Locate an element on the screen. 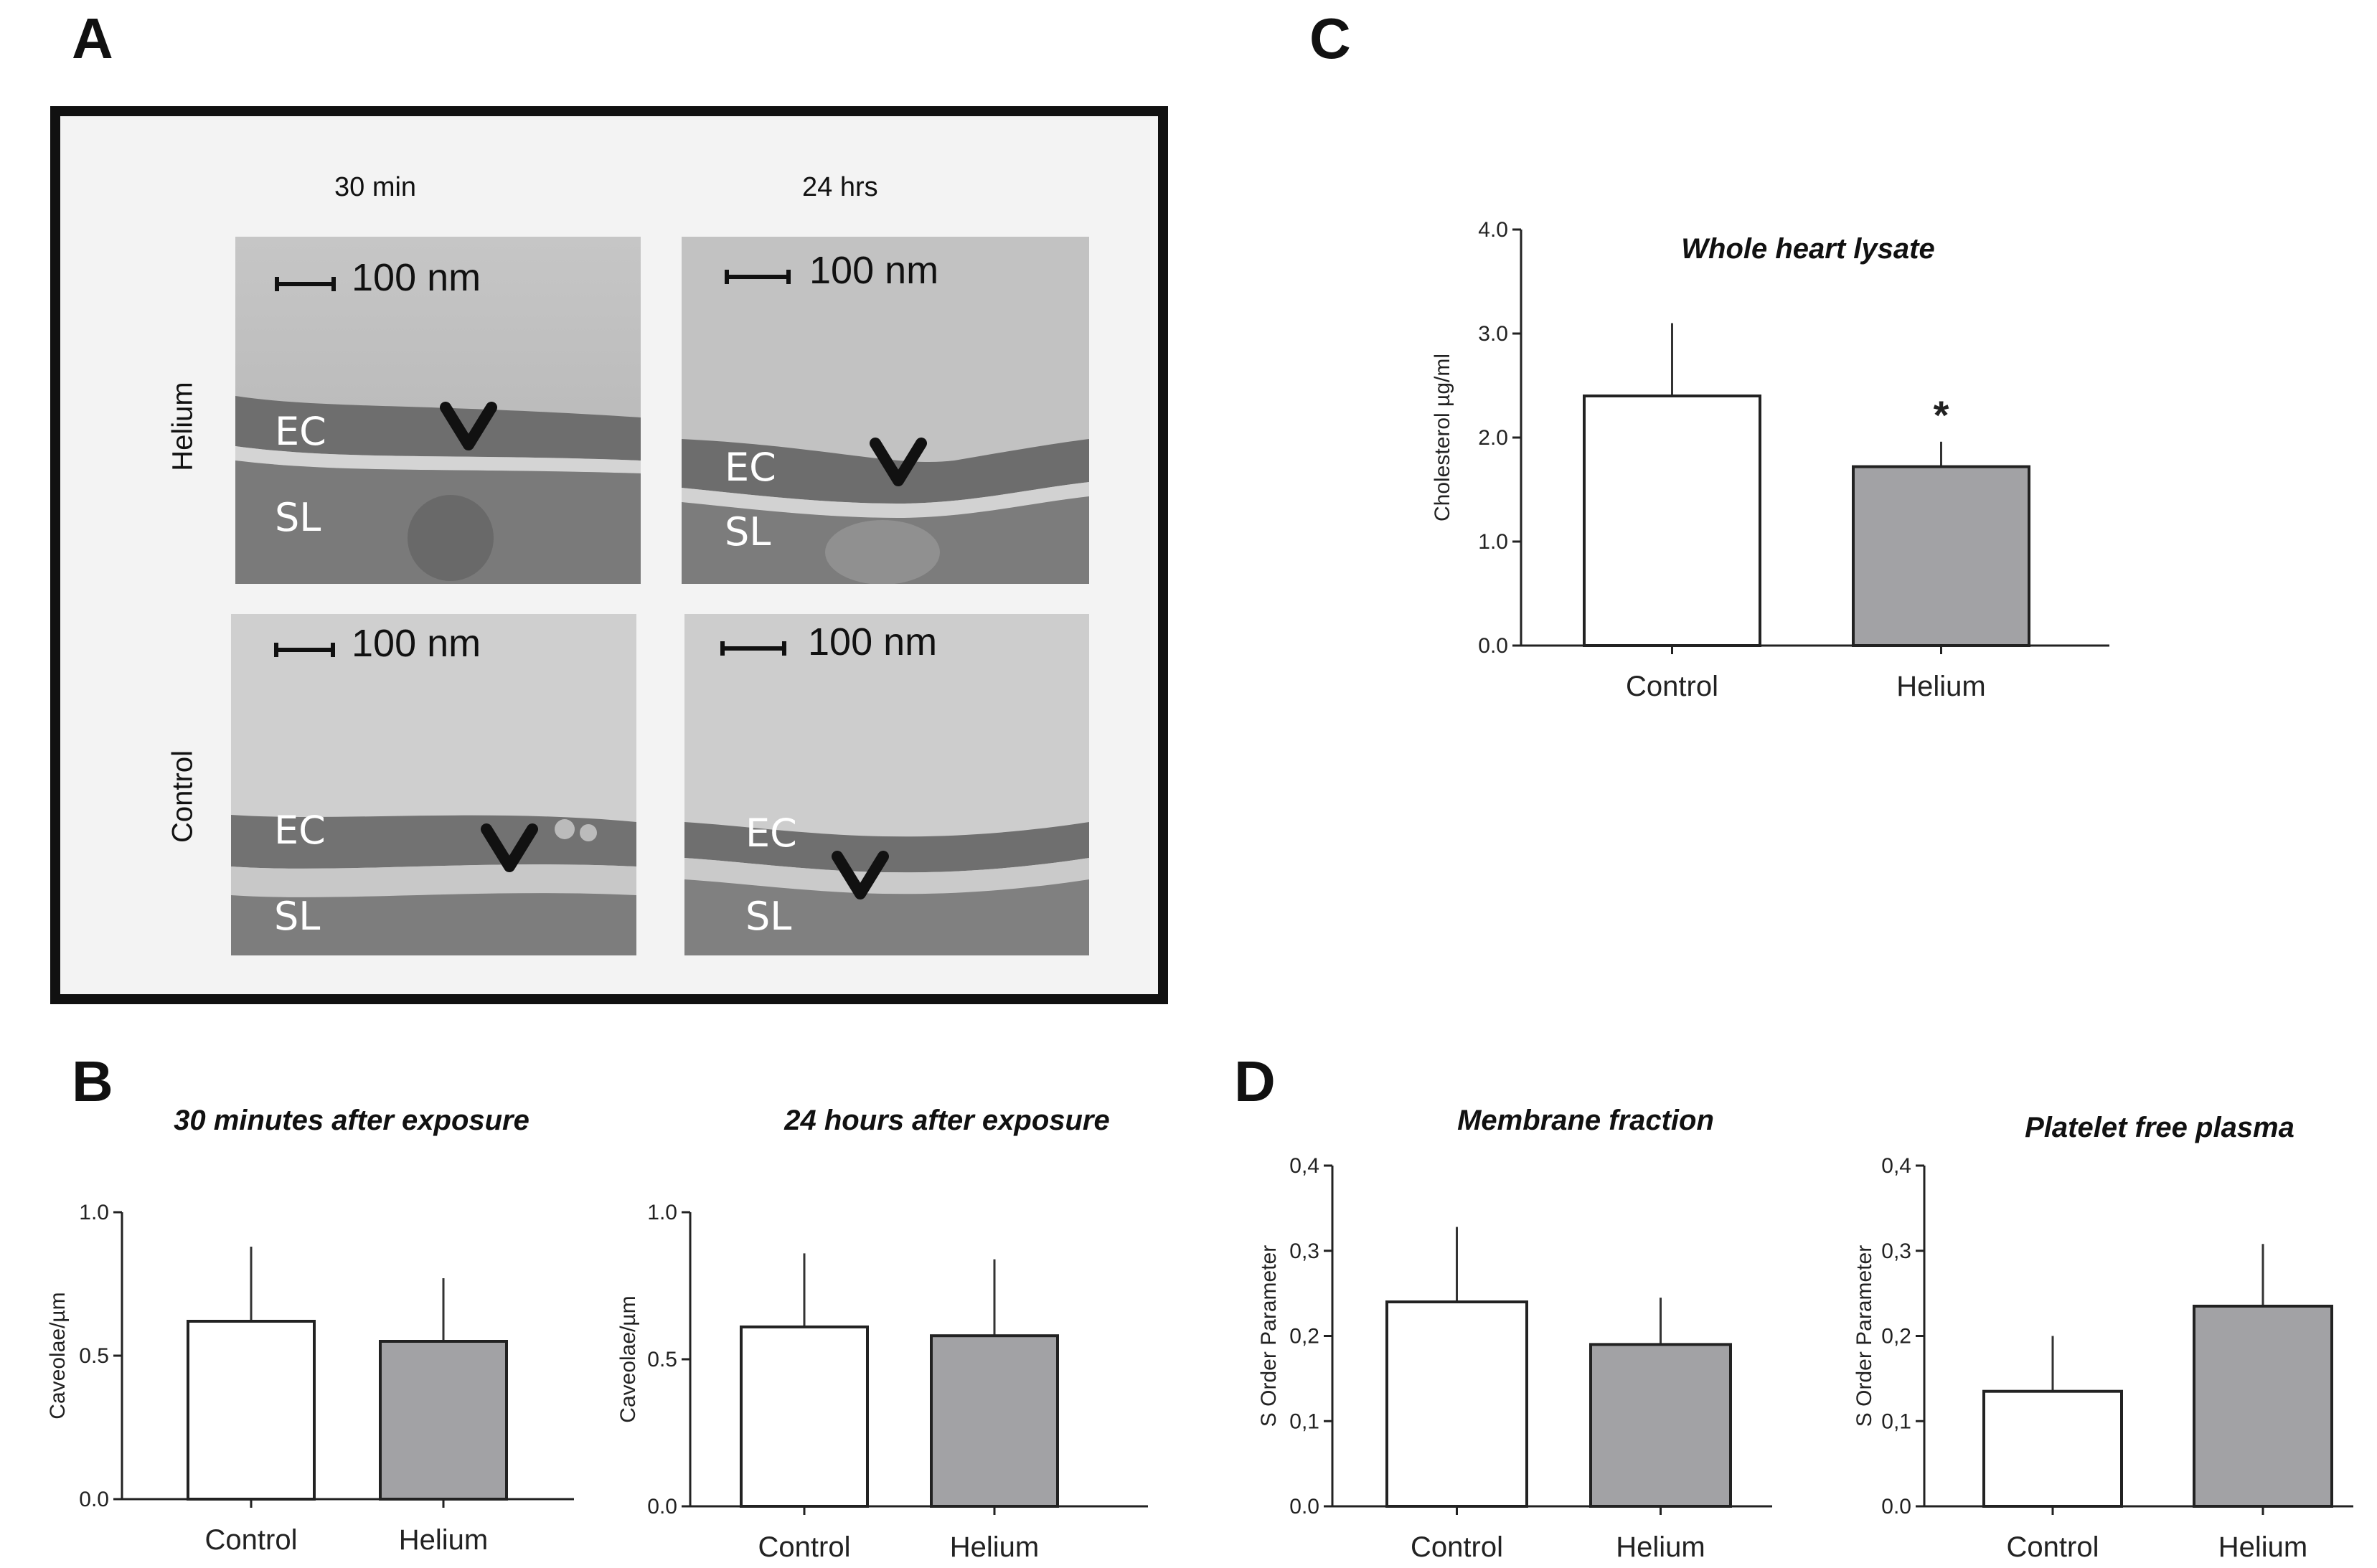 Image resolution: width=2377 pixels, height=1568 pixels. chart-title: 30 minutes after exposure is located at coordinates (351, 1121).